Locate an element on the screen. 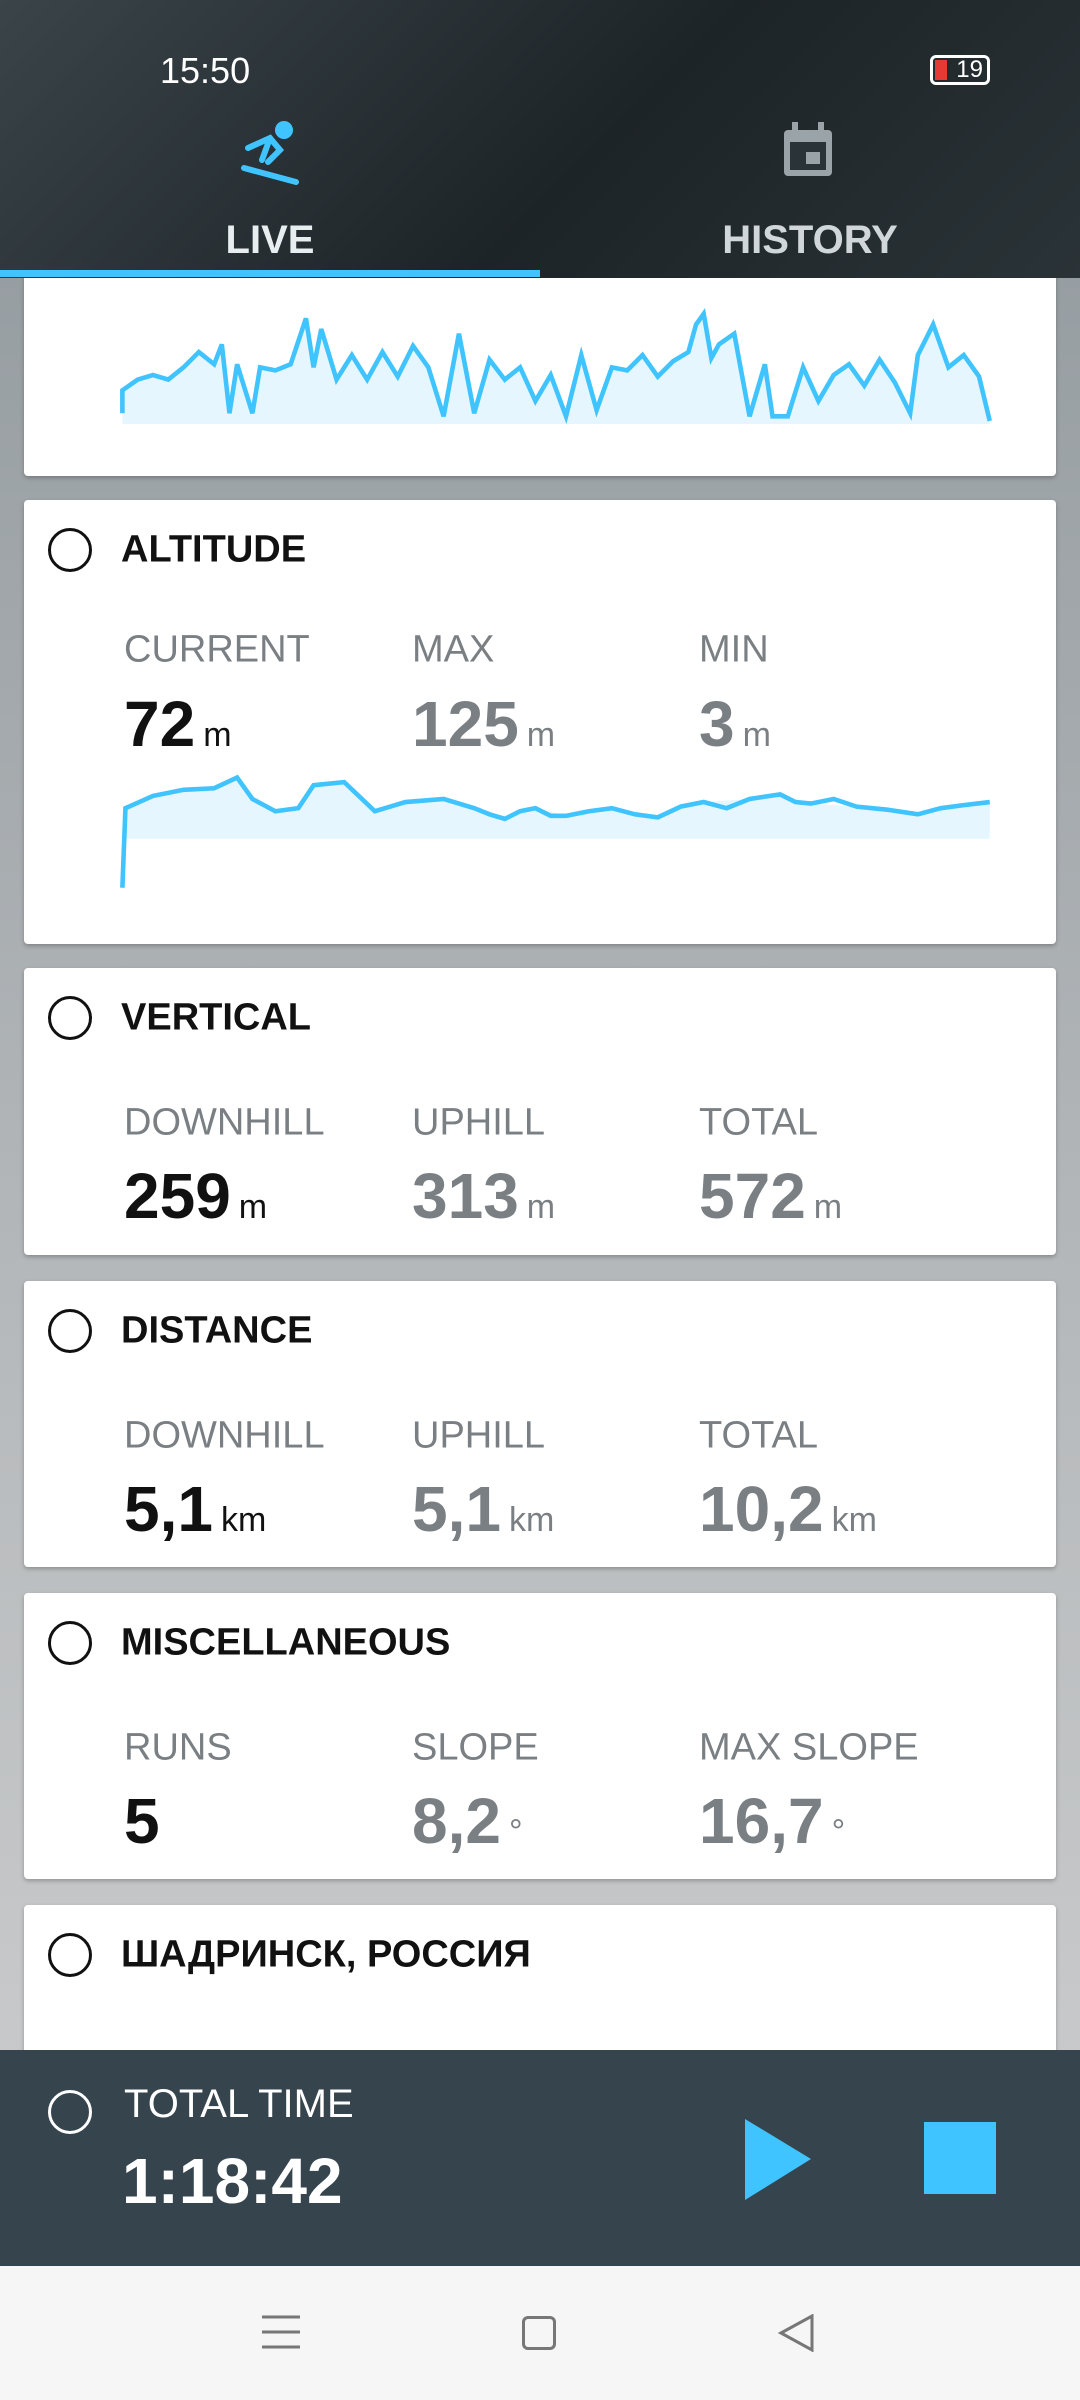 This screenshot has width=1080, height=2400. stat-number: 259 is located at coordinates (177, 1196).